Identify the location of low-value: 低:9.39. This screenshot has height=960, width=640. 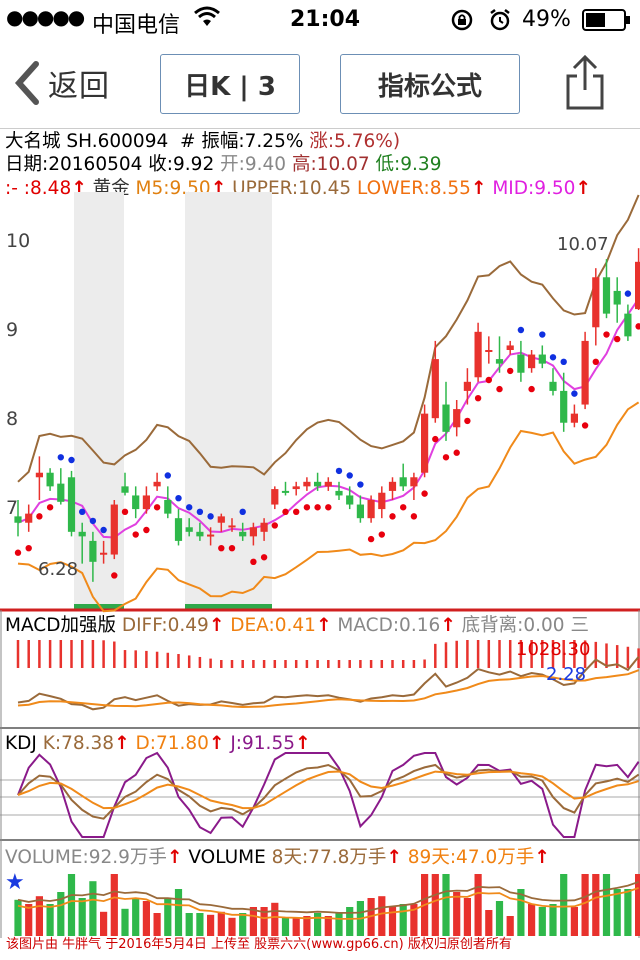
(408, 164).